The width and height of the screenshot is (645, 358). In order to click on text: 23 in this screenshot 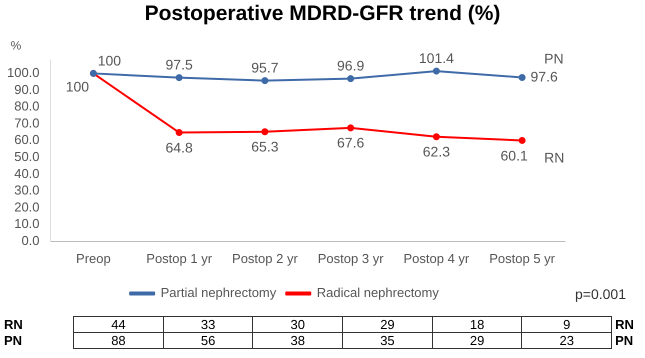, I will do `click(567, 340)`.